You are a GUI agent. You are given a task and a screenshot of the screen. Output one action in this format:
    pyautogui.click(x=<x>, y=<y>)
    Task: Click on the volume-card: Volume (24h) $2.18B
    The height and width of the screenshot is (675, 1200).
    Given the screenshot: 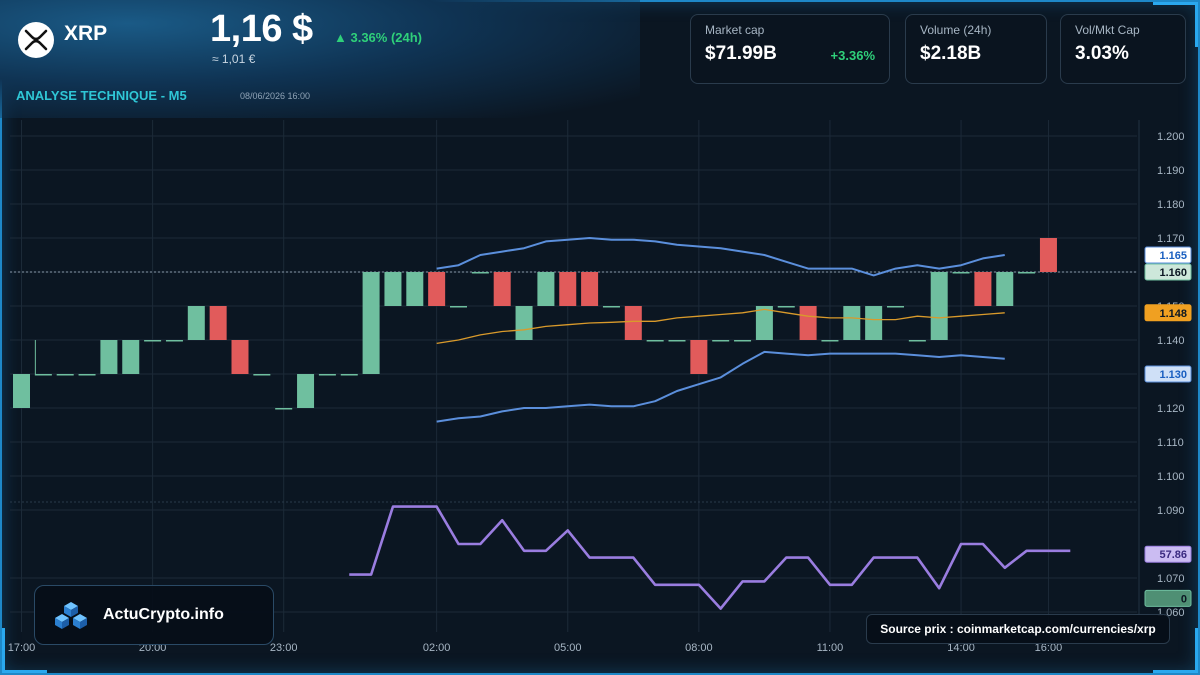 What is the action you would take?
    pyautogui.click(x=976, y=49)
    